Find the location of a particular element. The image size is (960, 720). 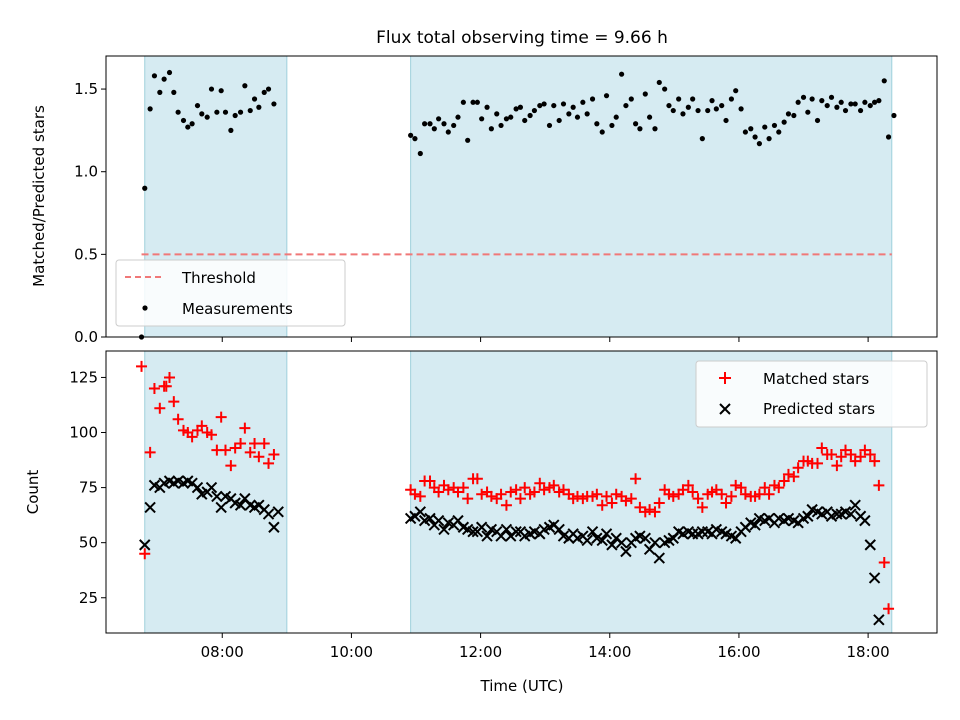

legend-measurements-label: Measurements is located at coordinates (237, 309).